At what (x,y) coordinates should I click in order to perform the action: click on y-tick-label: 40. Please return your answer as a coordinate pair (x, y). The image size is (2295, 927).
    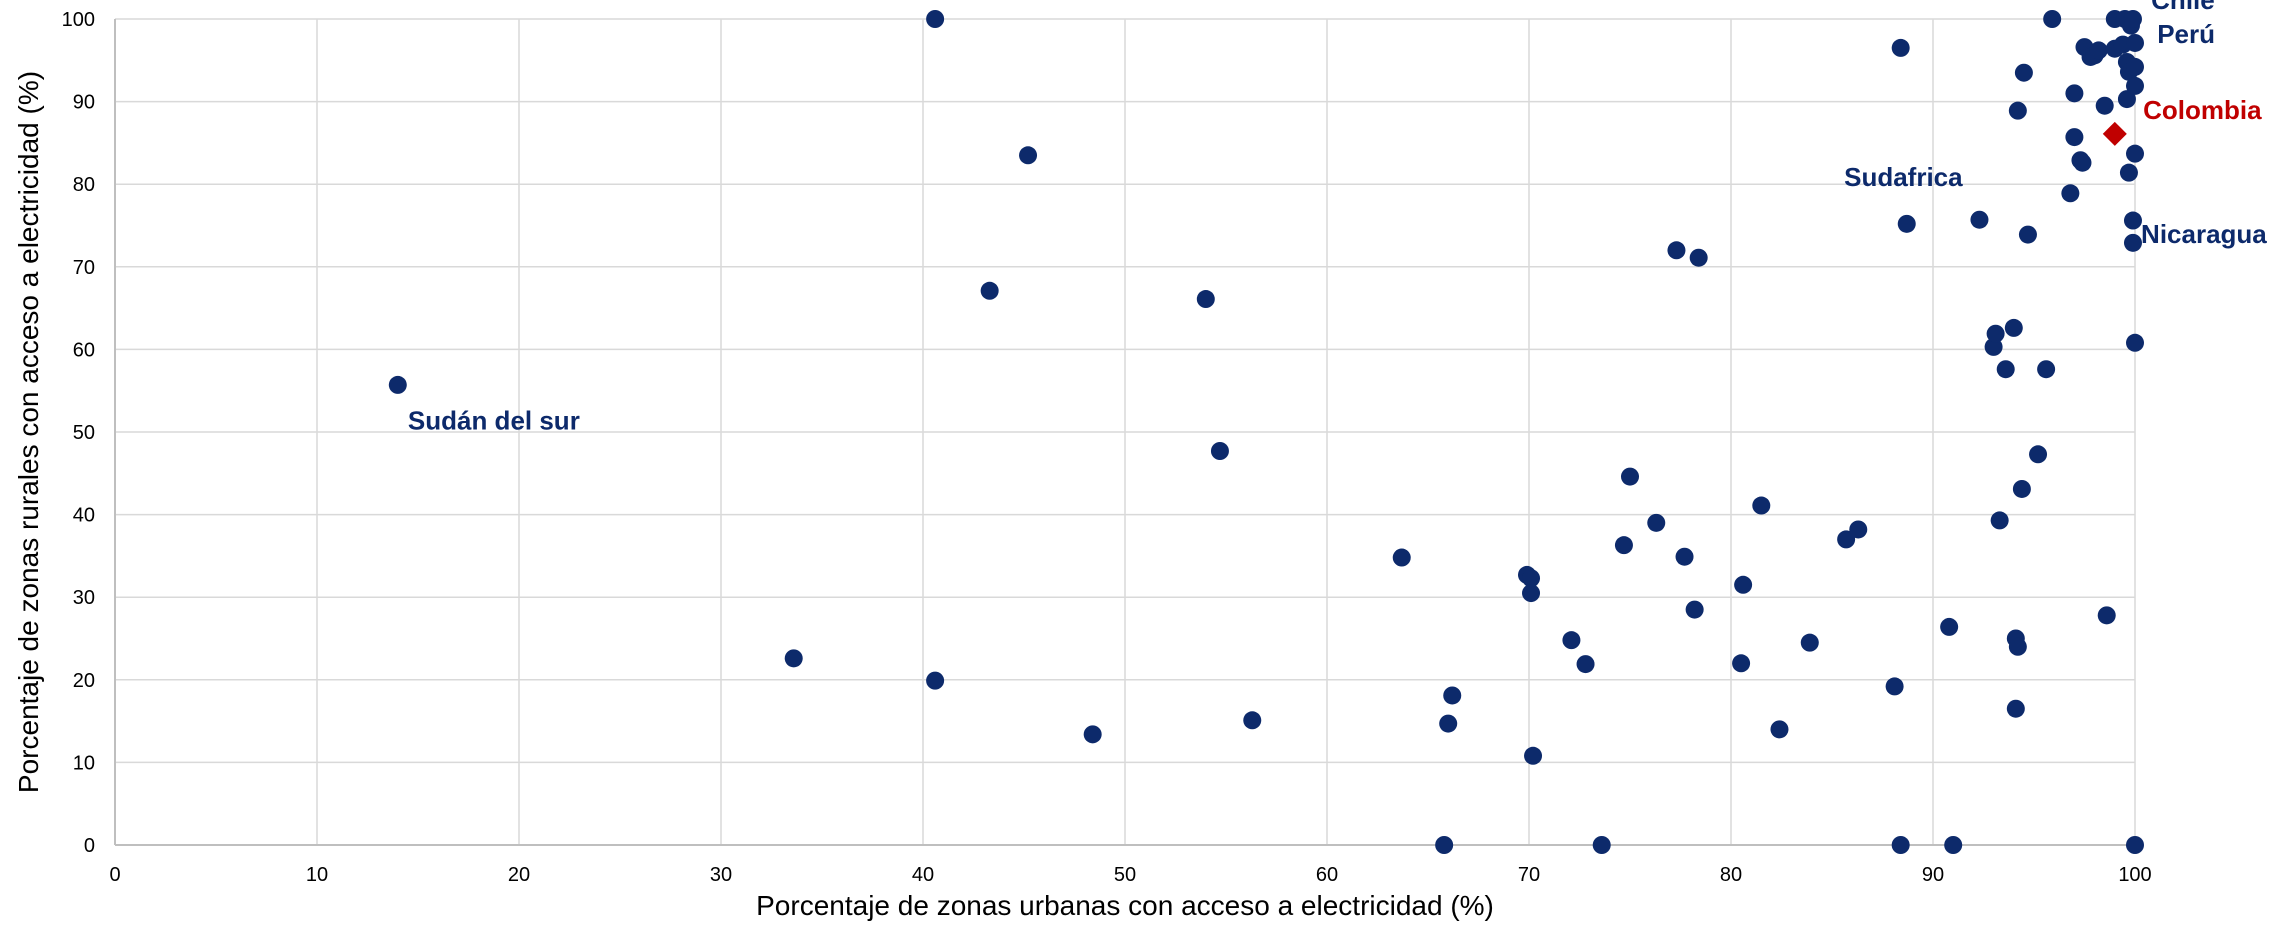
    Looking at the image, I should click on (84, 516).